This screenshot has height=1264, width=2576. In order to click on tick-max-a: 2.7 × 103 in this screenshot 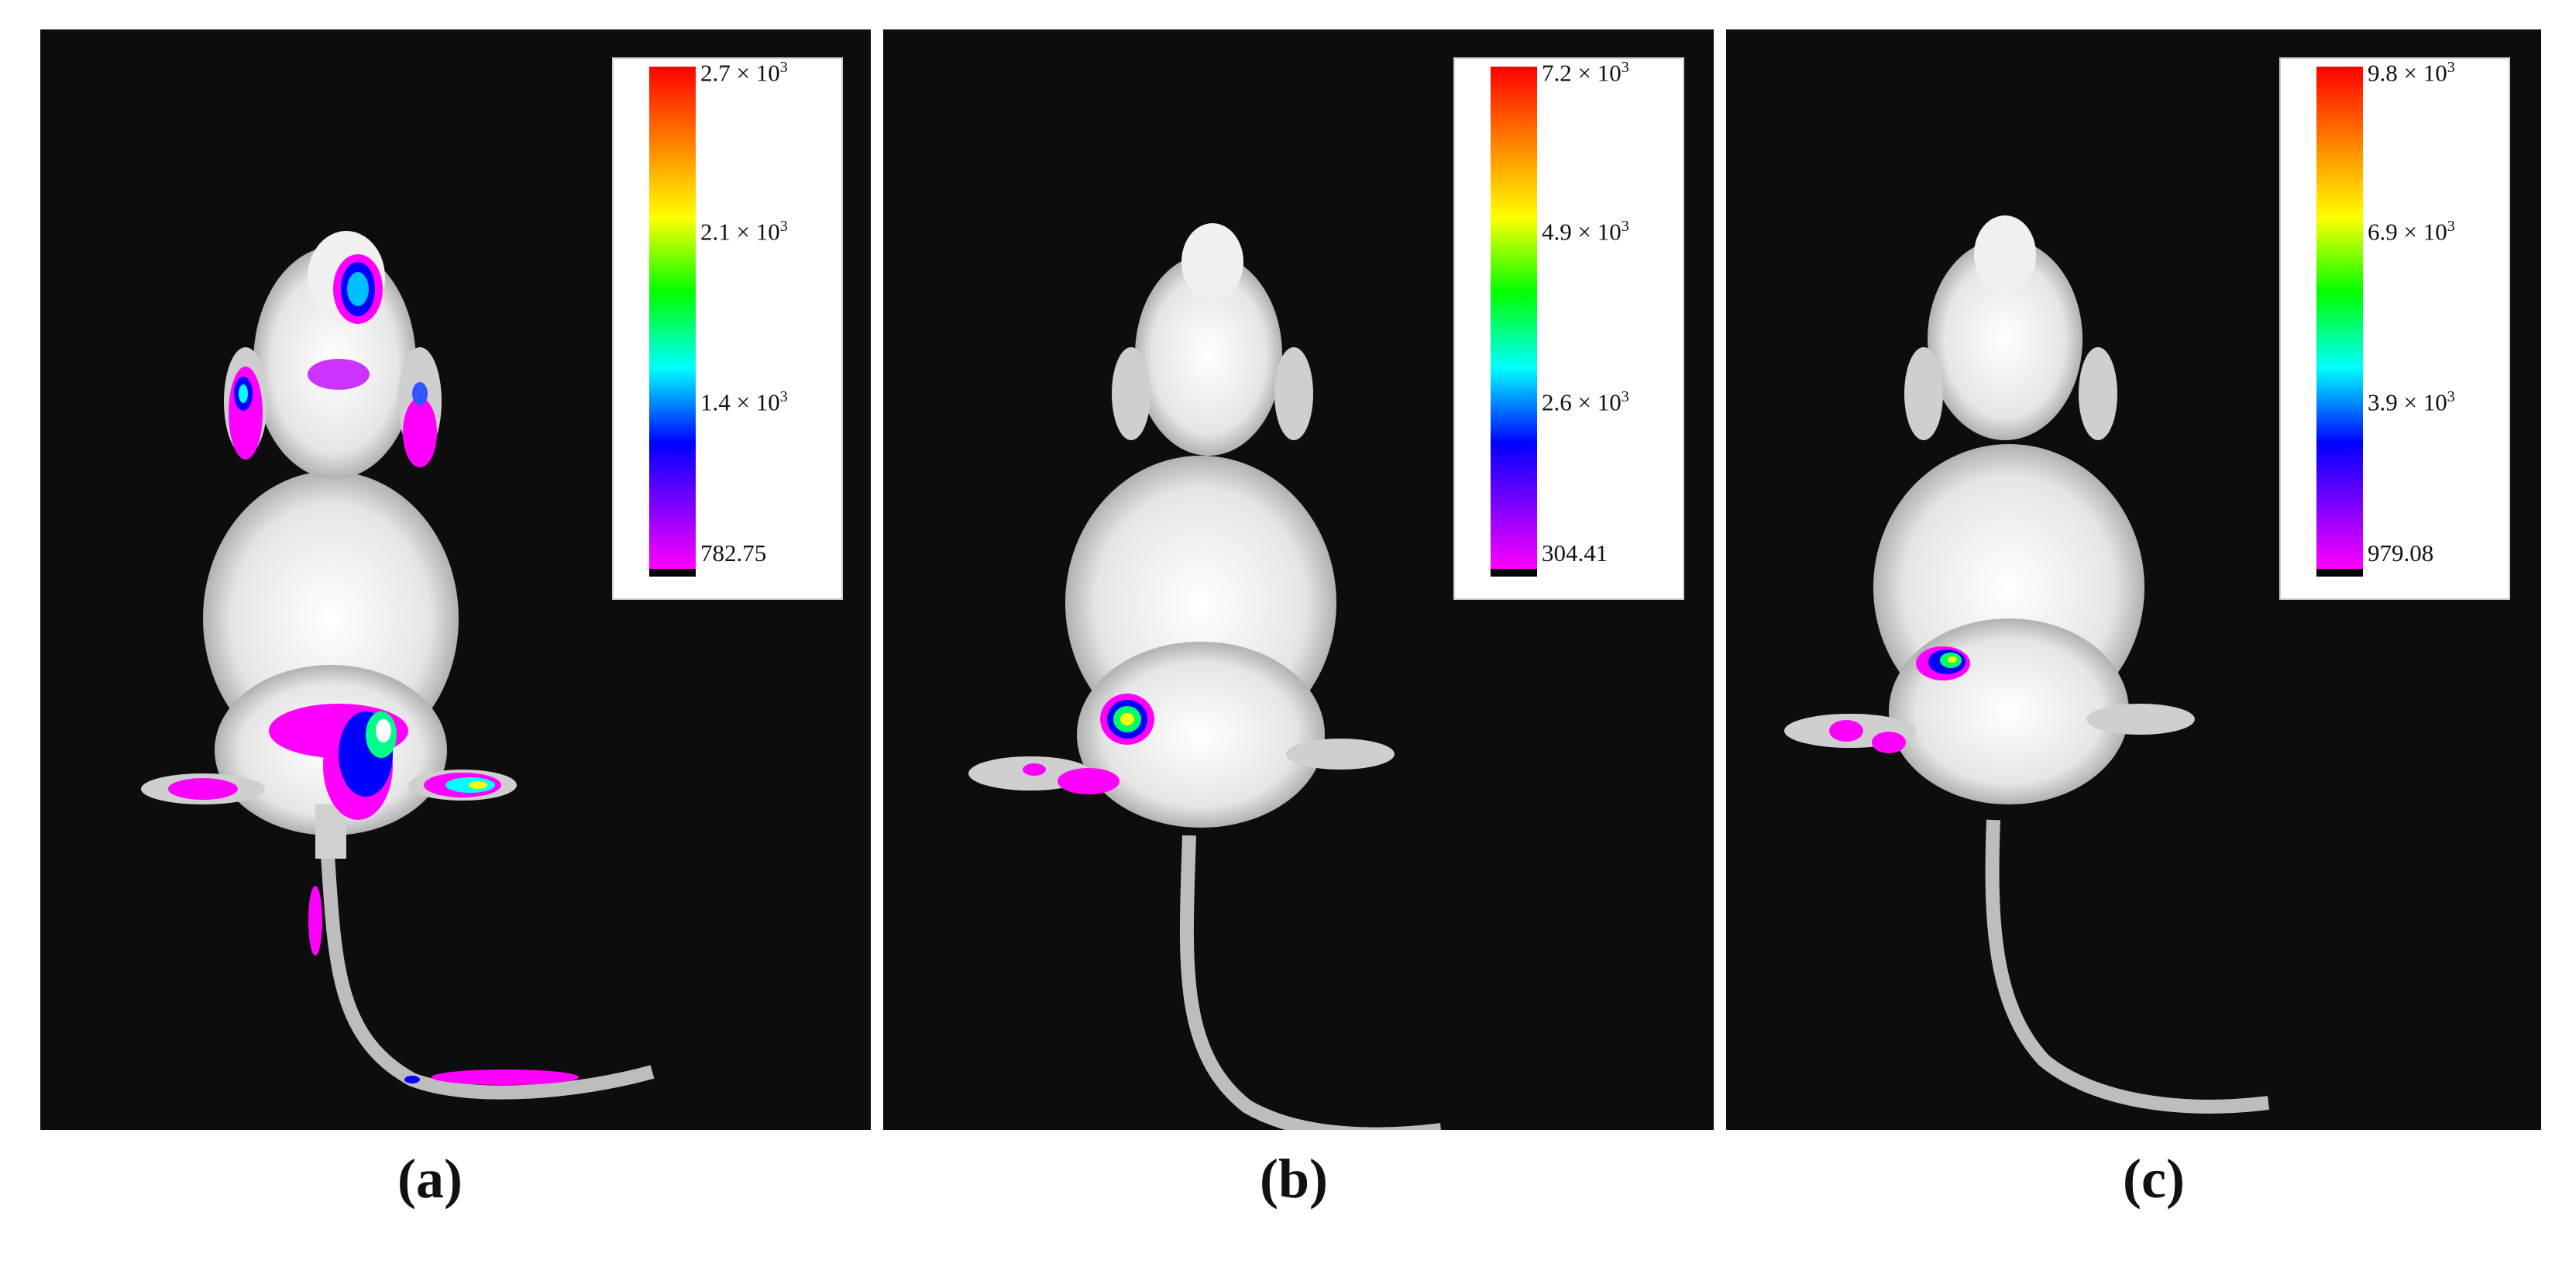, I will do `click(744, 73)`.